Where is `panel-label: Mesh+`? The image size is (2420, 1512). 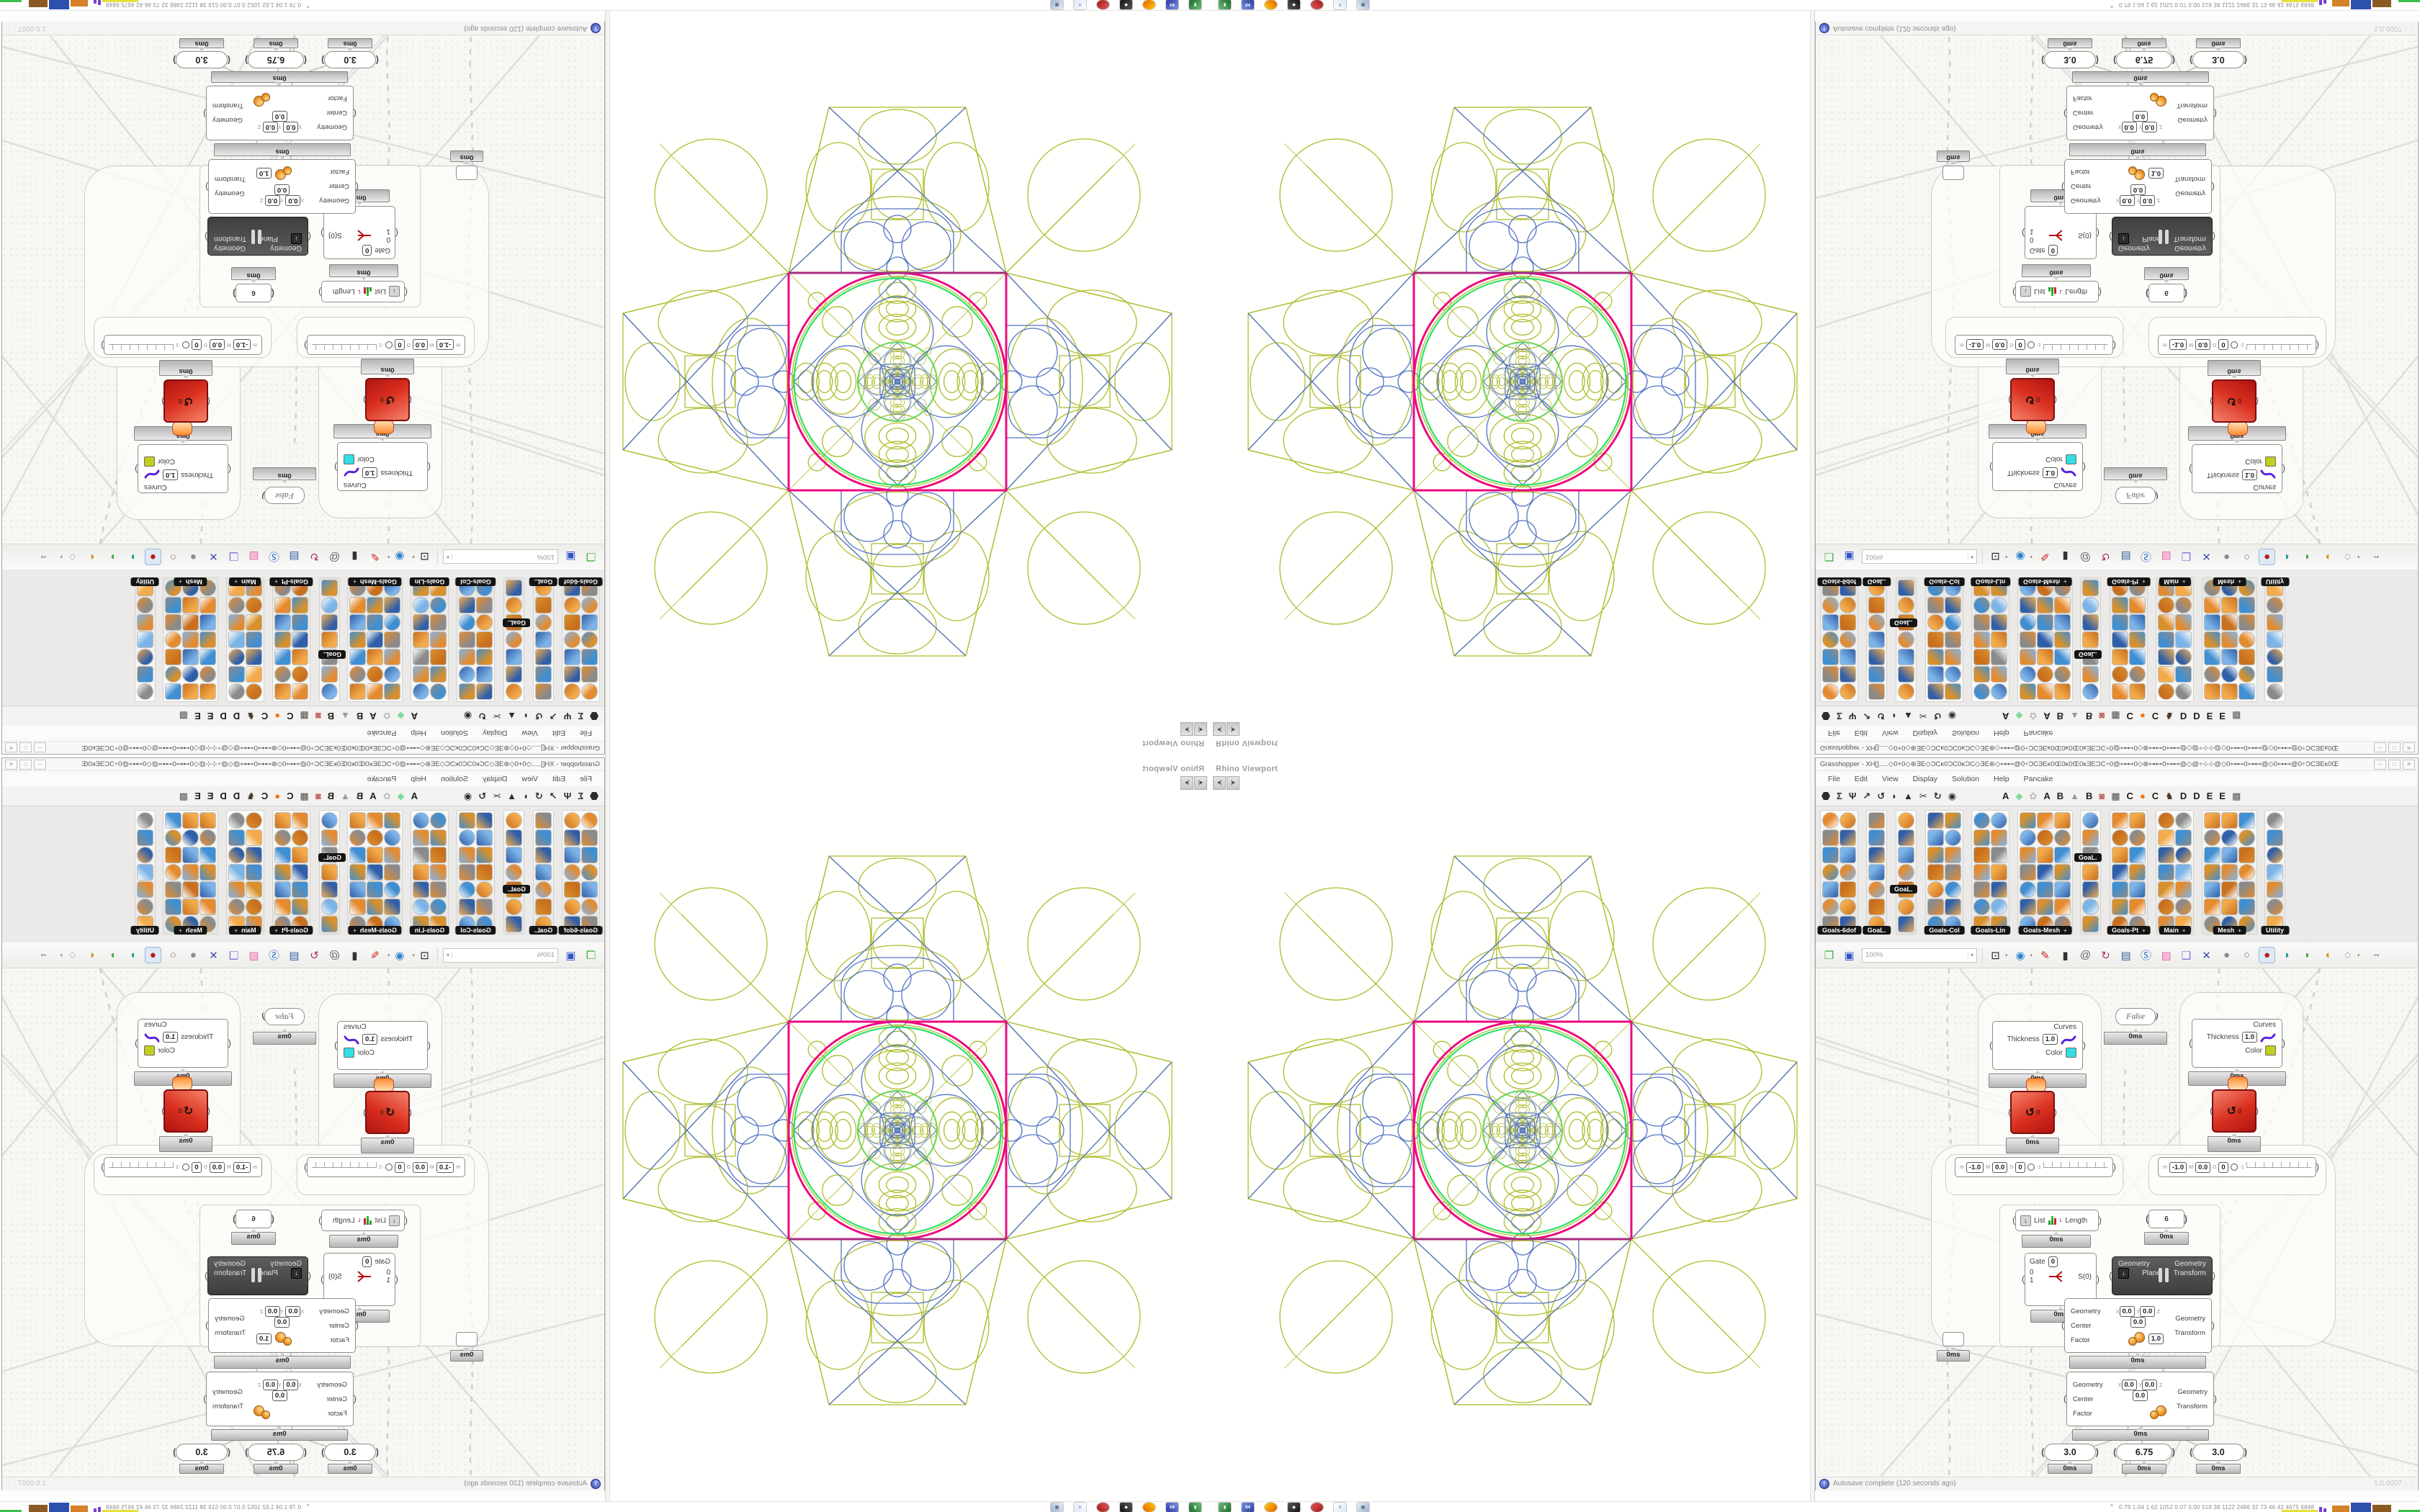 panel-label: Mesh+ is located at coordinates (2229, 581).